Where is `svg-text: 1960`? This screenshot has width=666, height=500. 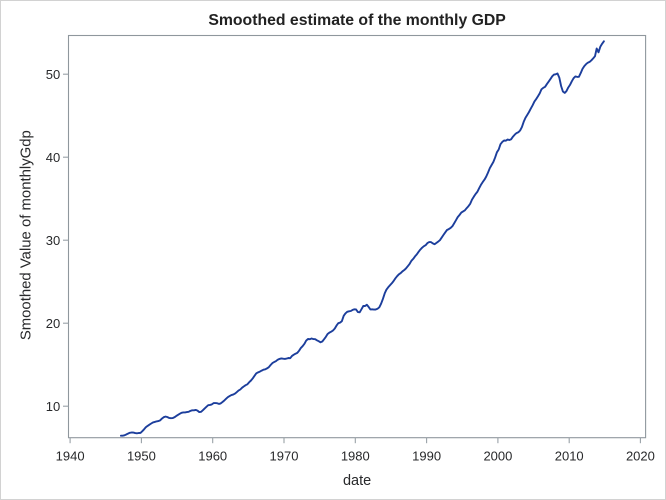
svg-text: 1960 is located at coordinates (212, 456).